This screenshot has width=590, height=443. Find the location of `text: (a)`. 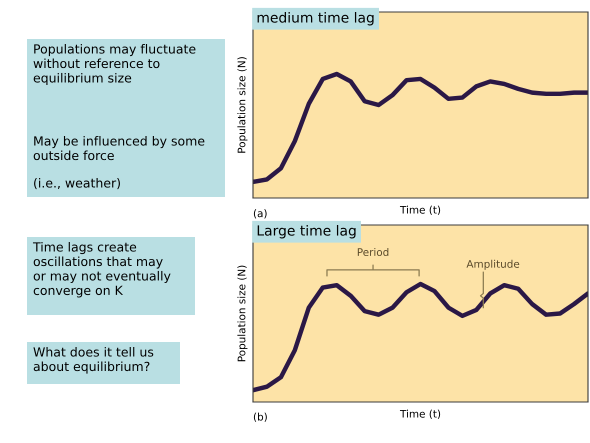

text: (a) is located at coordinates (260, 213).